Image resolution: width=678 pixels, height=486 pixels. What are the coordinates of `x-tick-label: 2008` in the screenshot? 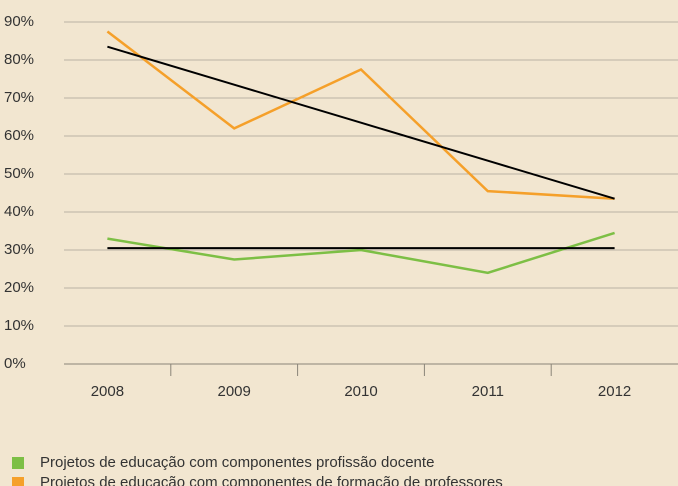 It's located at (107, 391).